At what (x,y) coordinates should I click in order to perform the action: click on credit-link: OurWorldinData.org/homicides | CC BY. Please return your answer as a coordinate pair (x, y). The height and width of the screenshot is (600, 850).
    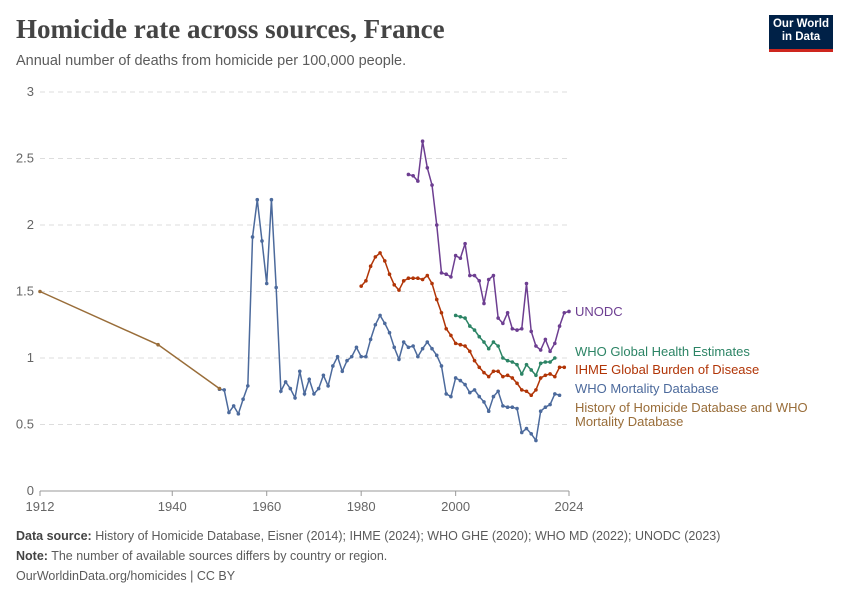
    Looking at the image, I should click on (126, 576).